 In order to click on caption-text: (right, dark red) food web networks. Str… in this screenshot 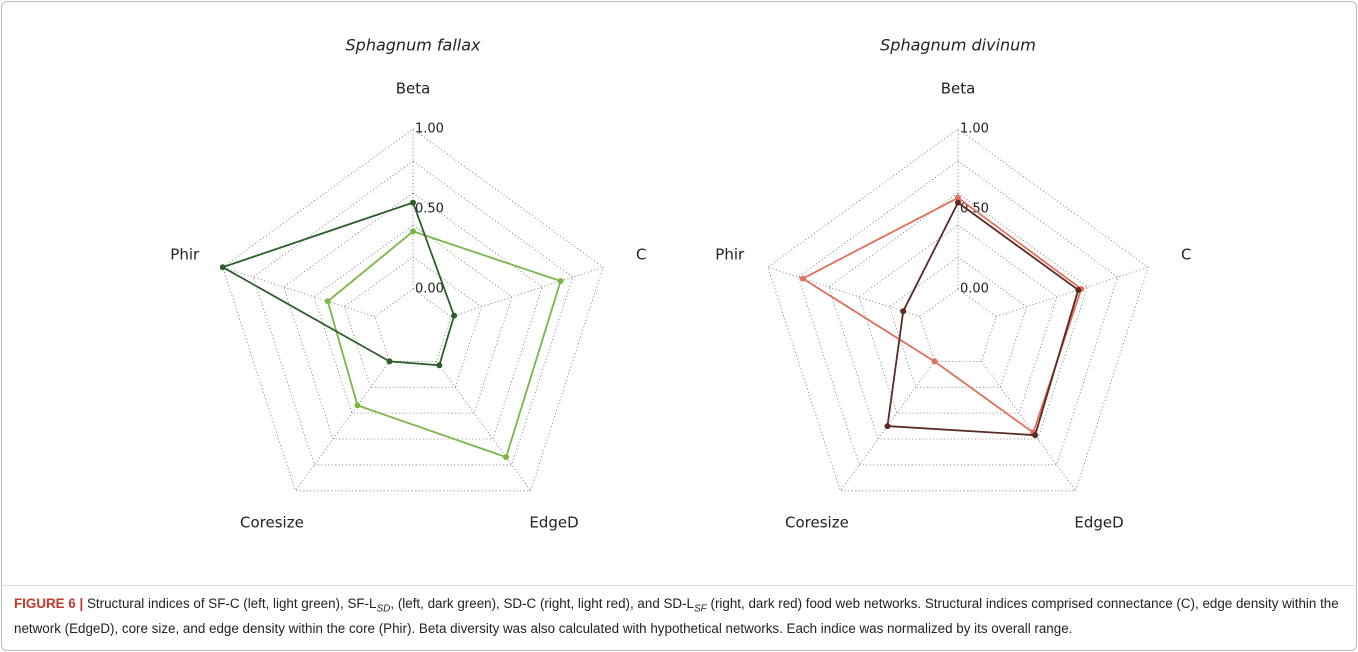, I will do `click(676, 616)`.